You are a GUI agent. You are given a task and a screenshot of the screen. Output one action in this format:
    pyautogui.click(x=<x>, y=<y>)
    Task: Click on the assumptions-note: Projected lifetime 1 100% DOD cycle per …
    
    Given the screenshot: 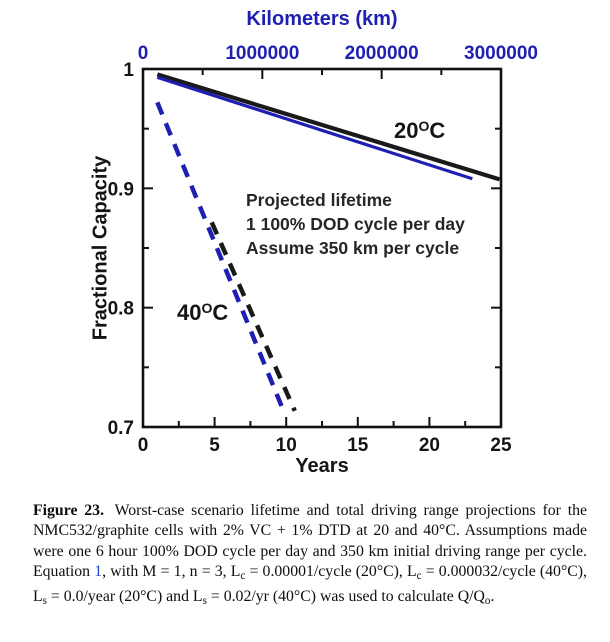 What is the action you would take?
    pyautogui.click(x=355, y=224)
    